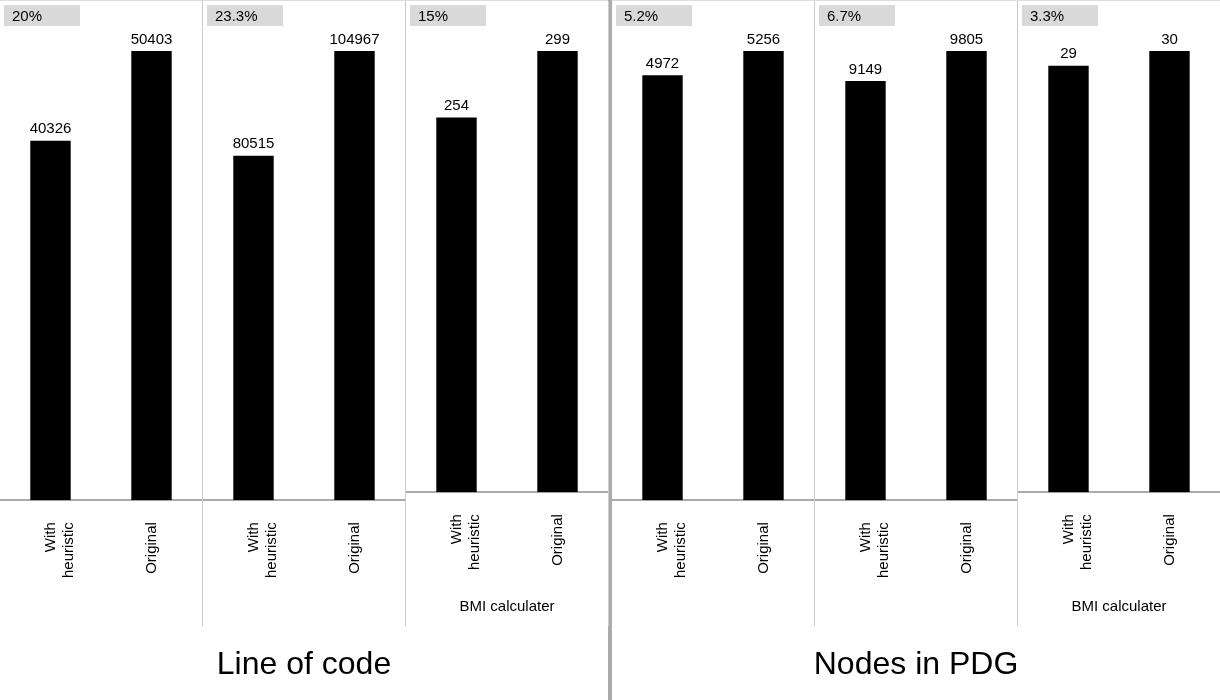 The image size is (1220, 700). Describe the element at coordinates (557, 38) in the screenshot. I see `data-label: 299` at that location.